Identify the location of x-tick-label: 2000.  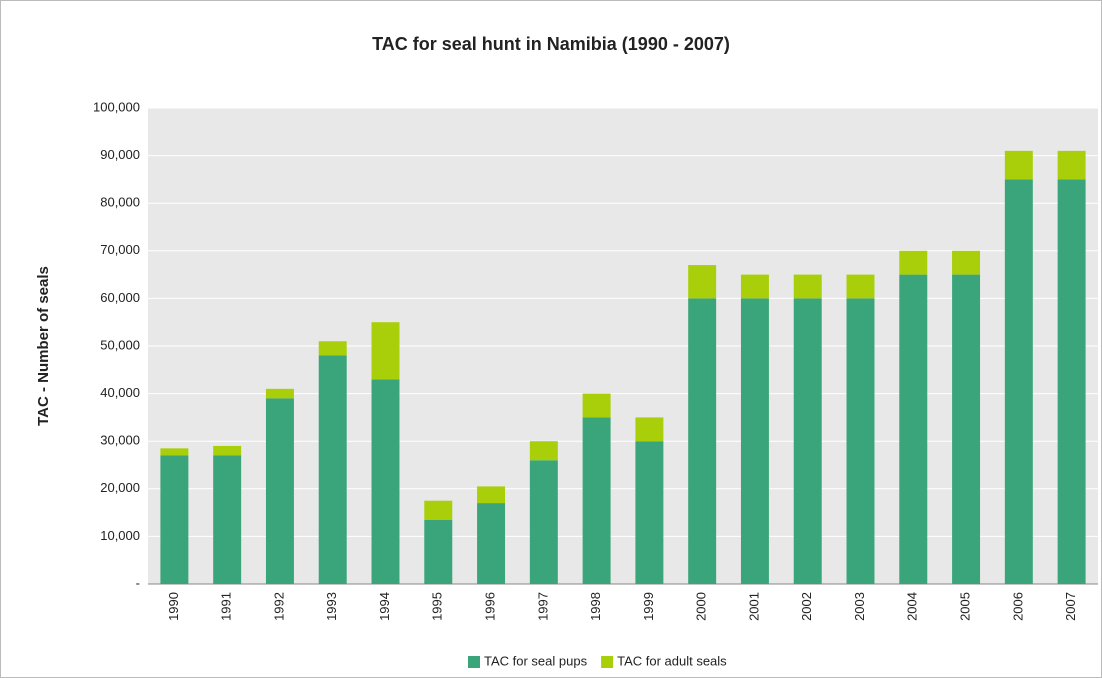
(701, 606).